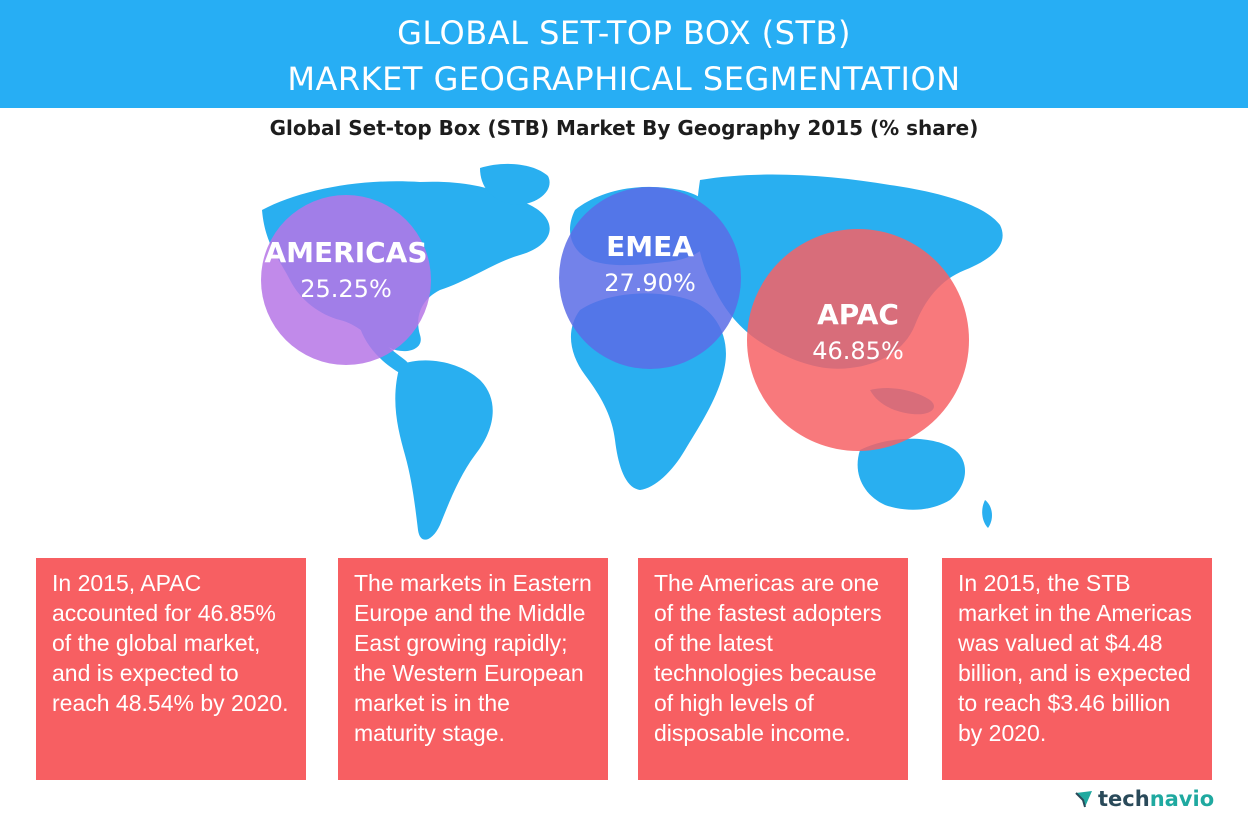 The width and height of the screenshot is (1248, 816). Describe the element at coordinates (858, 331) in the screenshot. I see `label-apac: APAC 46.85%` at that location.